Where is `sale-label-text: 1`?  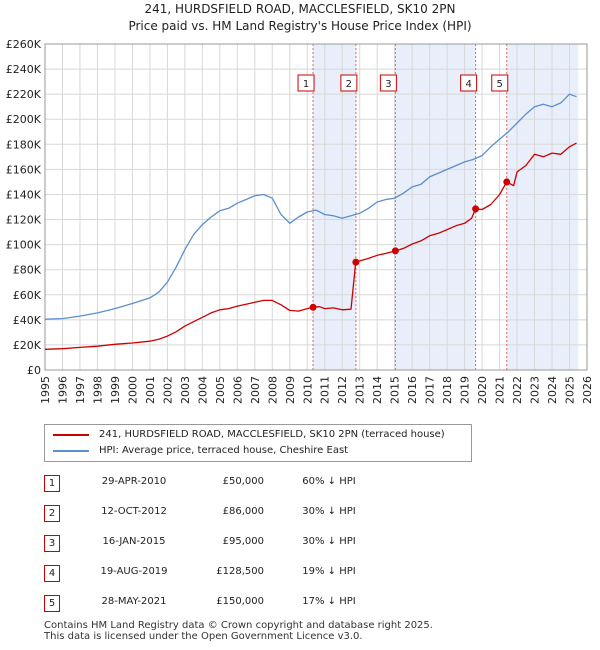
sale-label-text: 1 is located at coordinates (306, 84).